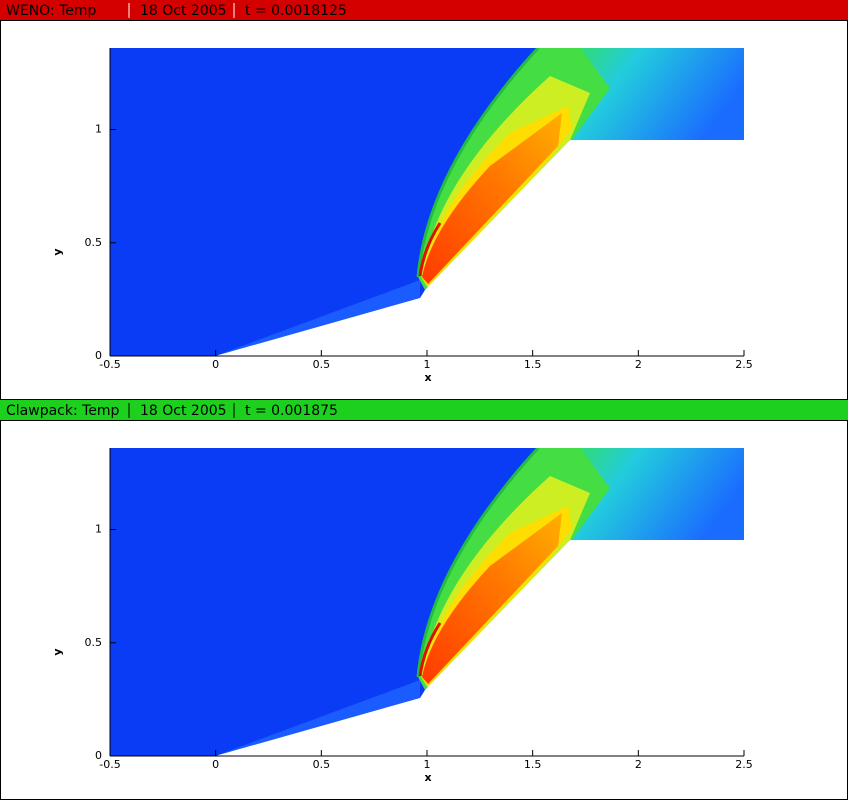  Describe the element at coordinates (291, 411) in the screenshot. I see `header-time-label: t = 0.001875` at that location.